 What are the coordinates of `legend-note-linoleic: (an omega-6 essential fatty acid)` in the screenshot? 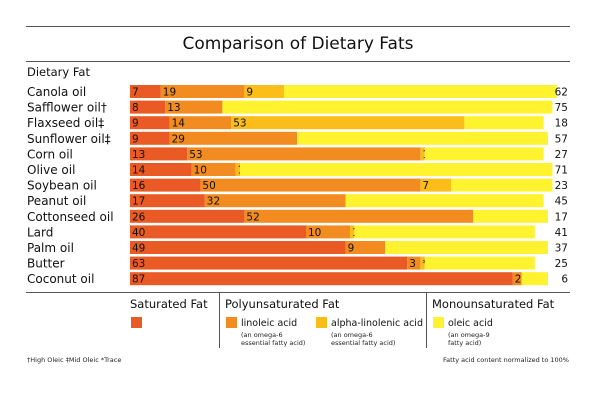 It's located at (273, 339).